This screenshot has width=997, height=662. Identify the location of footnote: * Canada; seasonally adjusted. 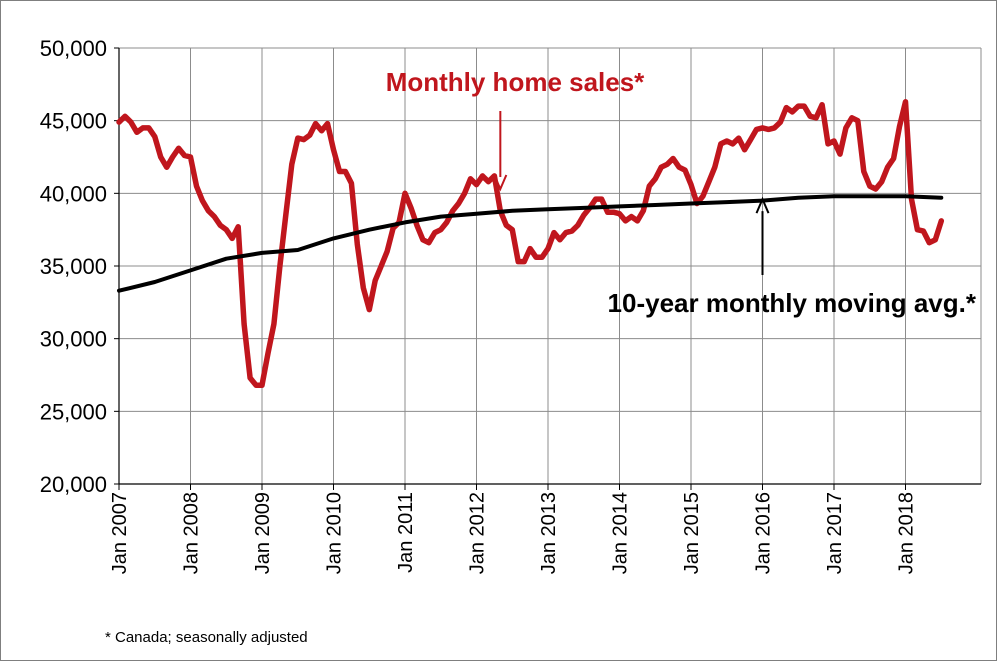
(206, 637).